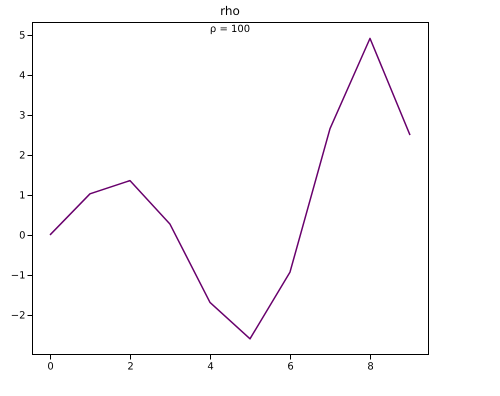 The height and width of the screenshot is (396, 500). What do you see at coordinates (22, 156) in the screenshot?
I see `y-tick-label: 2` at bounding box center [22, 156].